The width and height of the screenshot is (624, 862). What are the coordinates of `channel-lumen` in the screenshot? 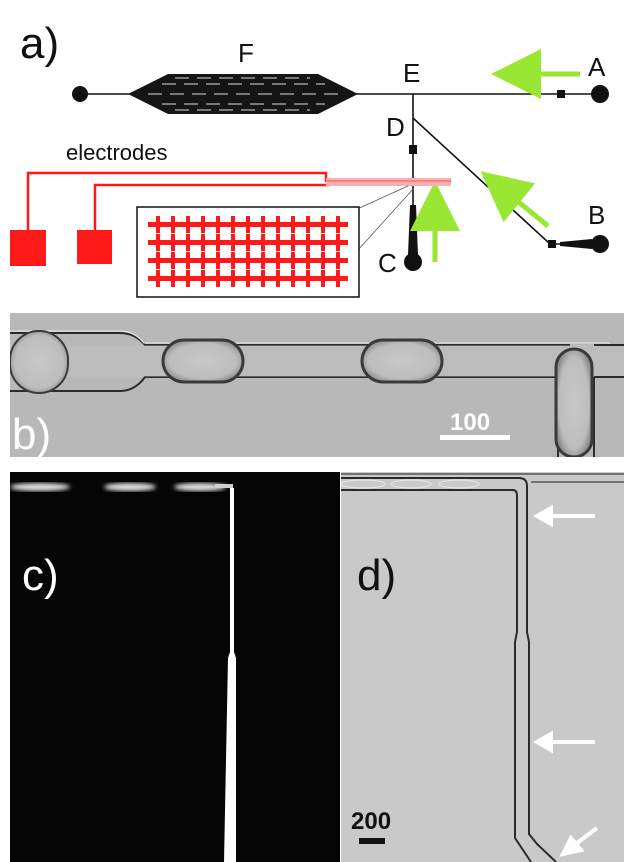 It's located at (317, 361).